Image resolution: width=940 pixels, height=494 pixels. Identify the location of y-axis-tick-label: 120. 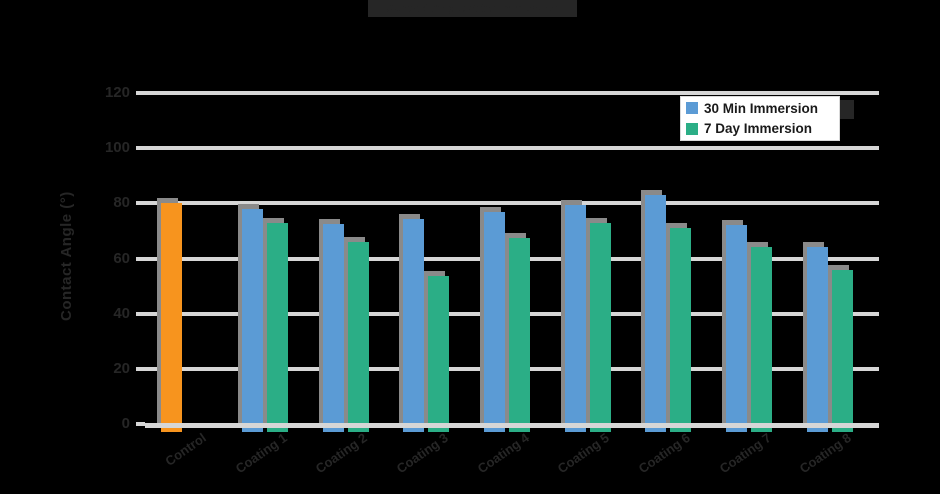
(117, 92).